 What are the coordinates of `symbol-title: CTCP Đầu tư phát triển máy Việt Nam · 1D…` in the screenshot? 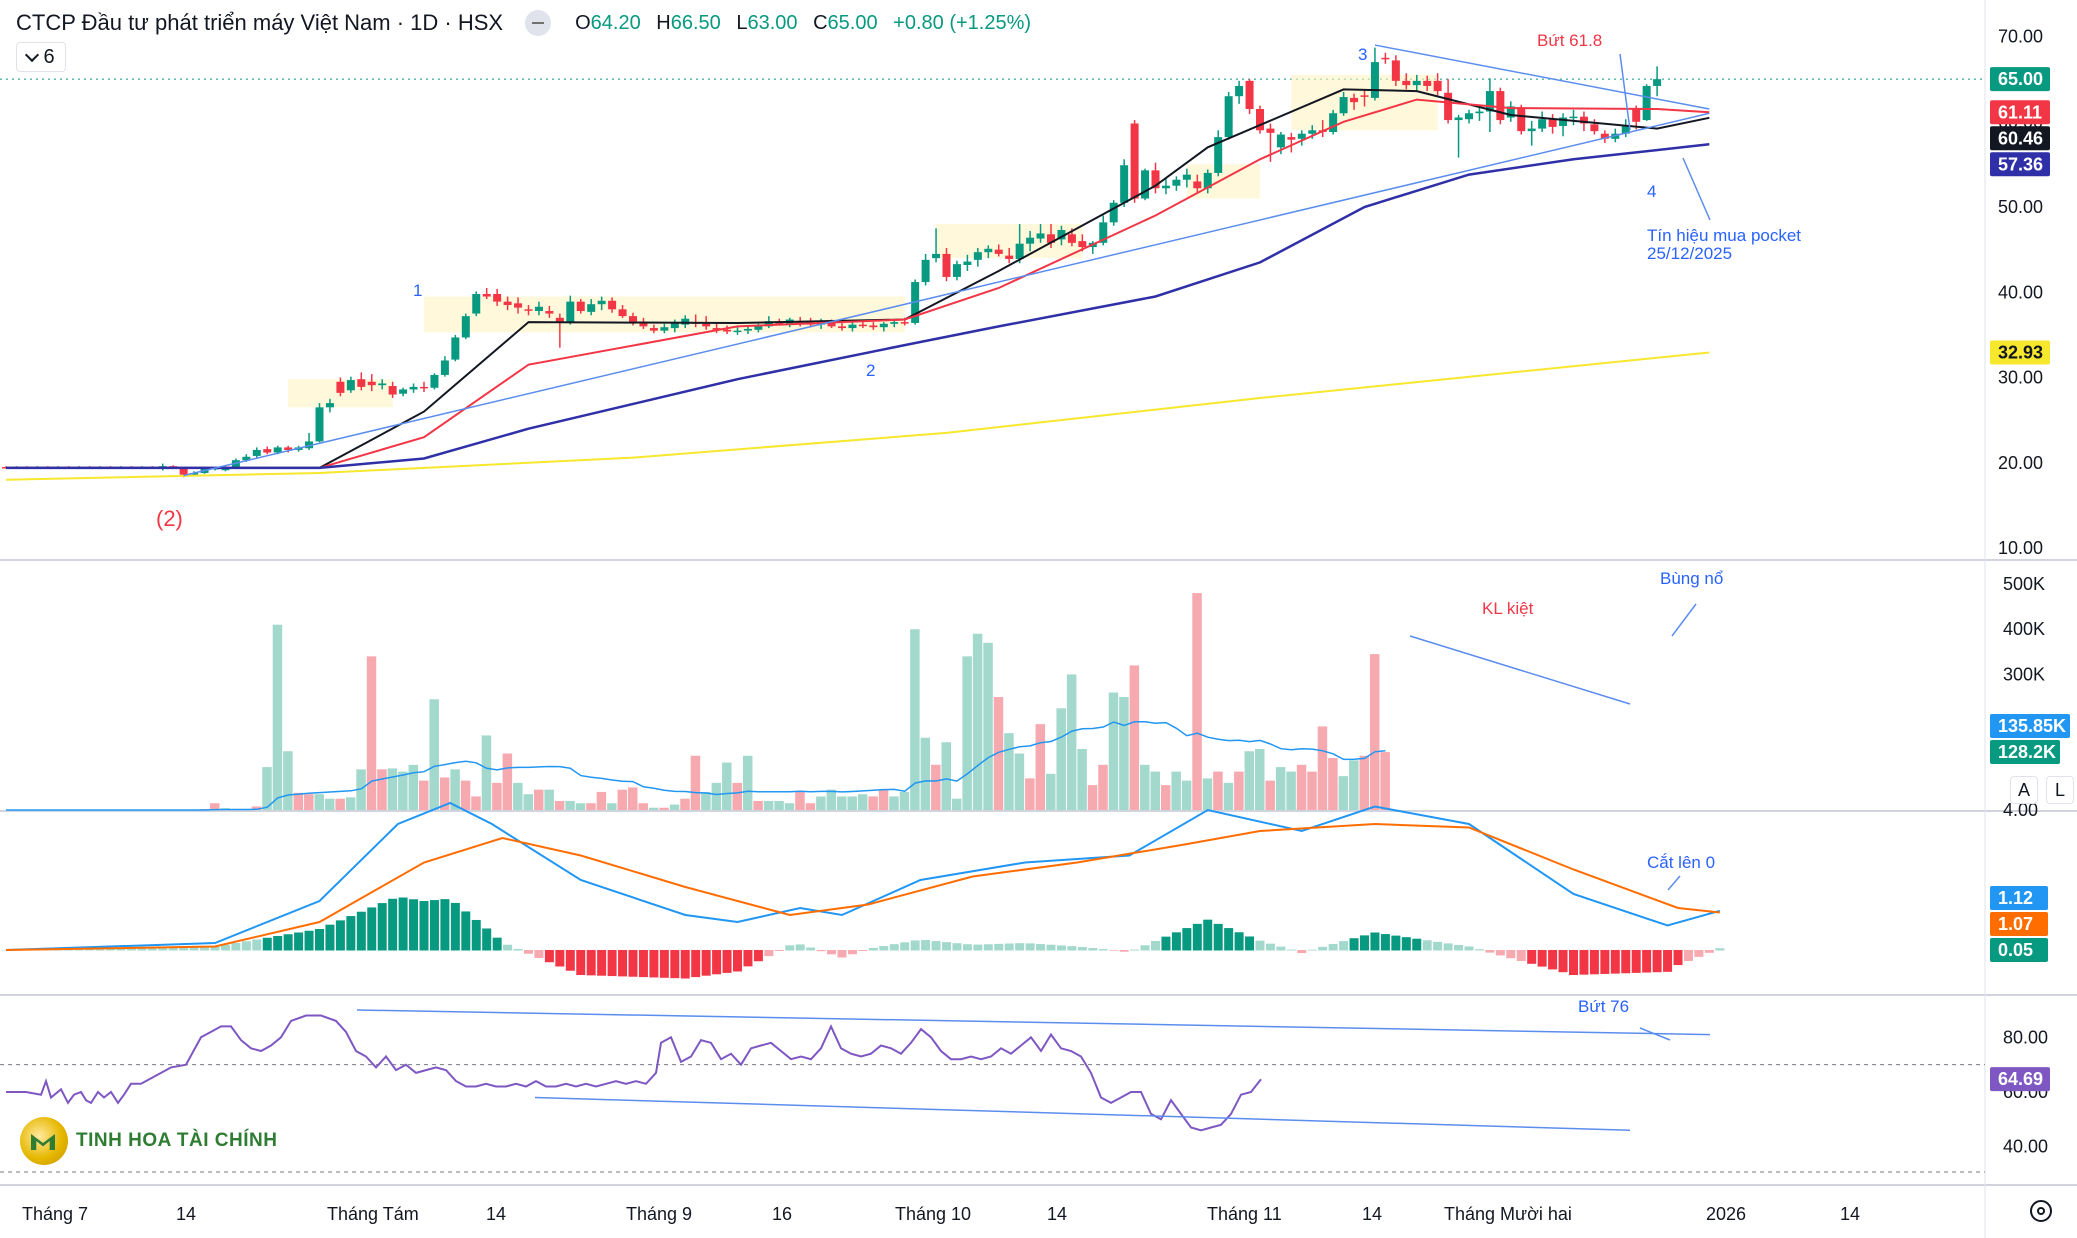 It's located at (260, 22).